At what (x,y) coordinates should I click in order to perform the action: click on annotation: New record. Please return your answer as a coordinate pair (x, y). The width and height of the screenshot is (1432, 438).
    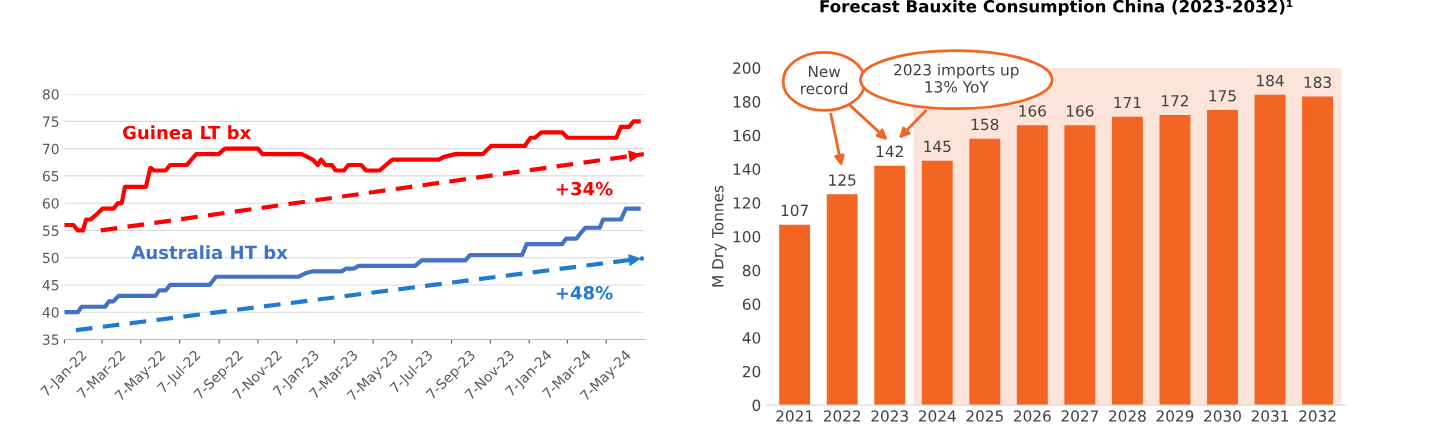
    Looking at the image, I should click on (824, 80).